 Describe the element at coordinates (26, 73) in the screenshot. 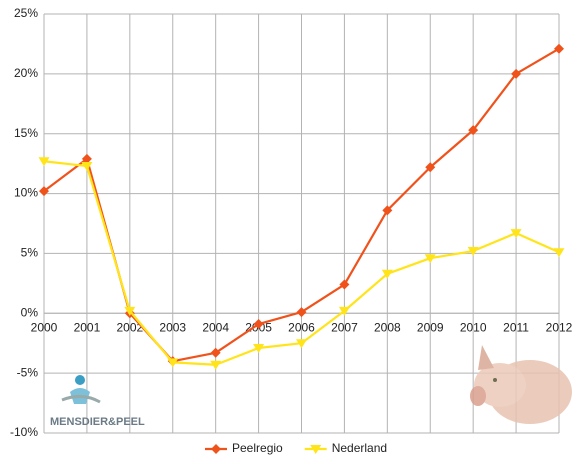

I see `y-tick-label: 20%` at that location.